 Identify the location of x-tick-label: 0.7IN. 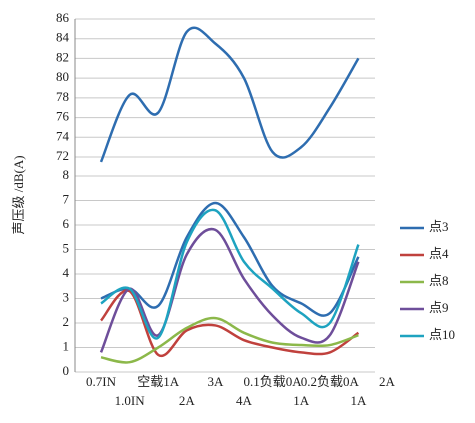
(101, 381).